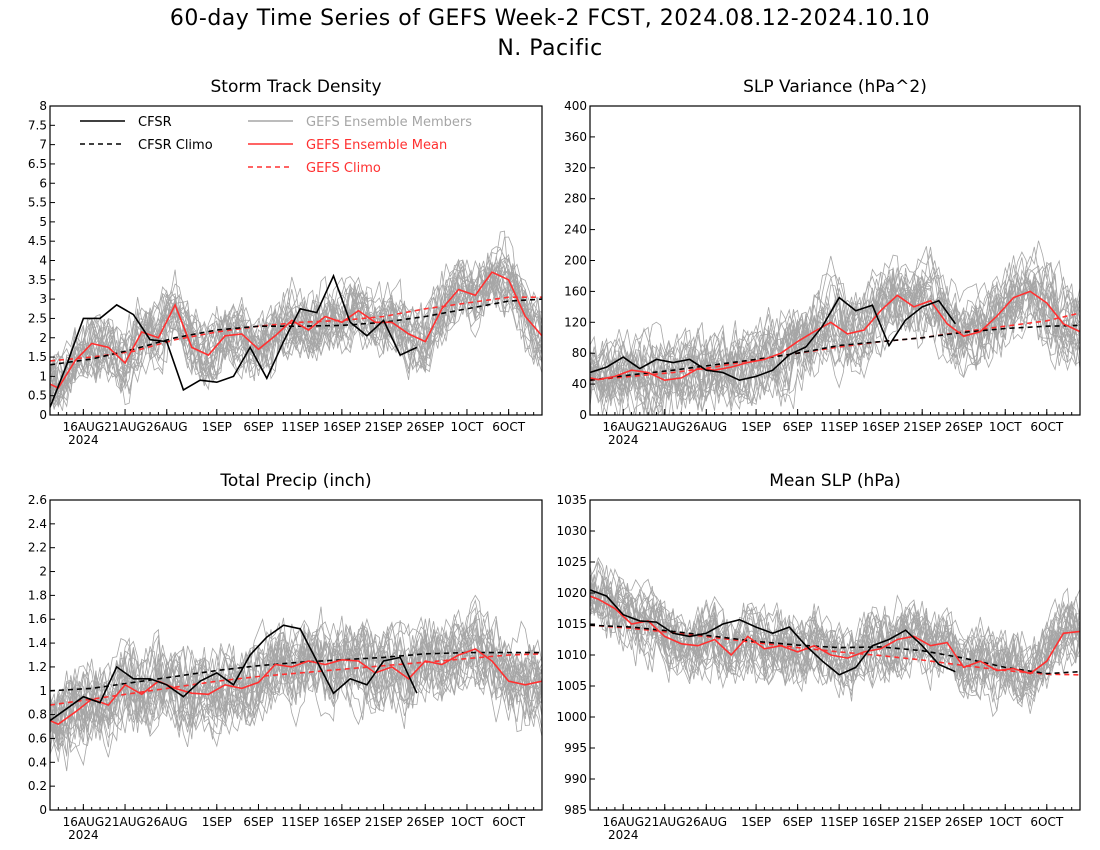  I want to click on legend-label: CFSR Climo, so click(175, 145).